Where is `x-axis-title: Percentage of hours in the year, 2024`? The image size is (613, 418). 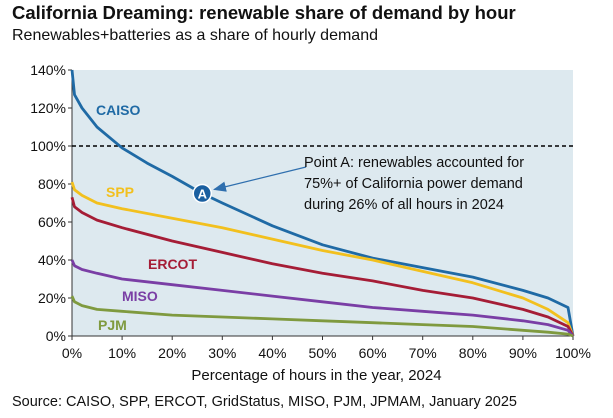
x-axis-title: Percentage of hours in the year, 2024 is located at coordinates (316, 375).